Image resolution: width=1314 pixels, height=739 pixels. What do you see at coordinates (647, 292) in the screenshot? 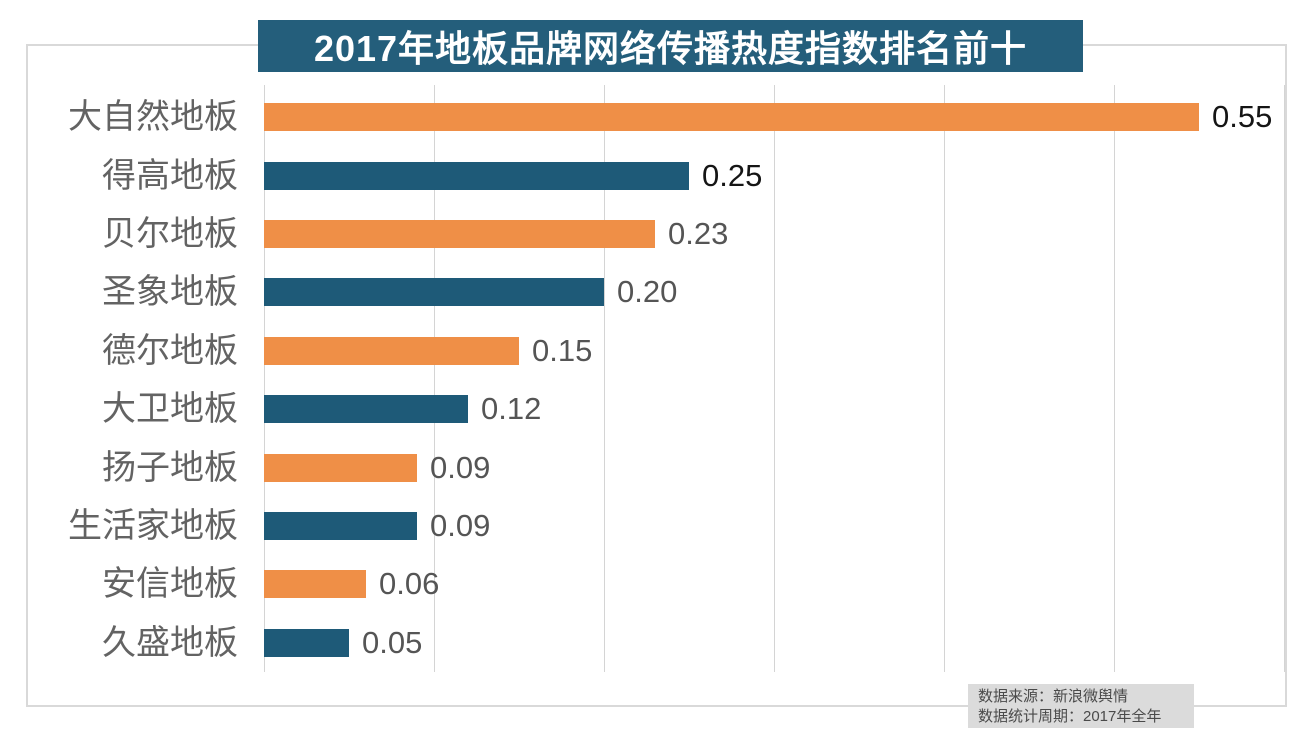
I see `value-label: 0.20` at bounding box center [647, 292].